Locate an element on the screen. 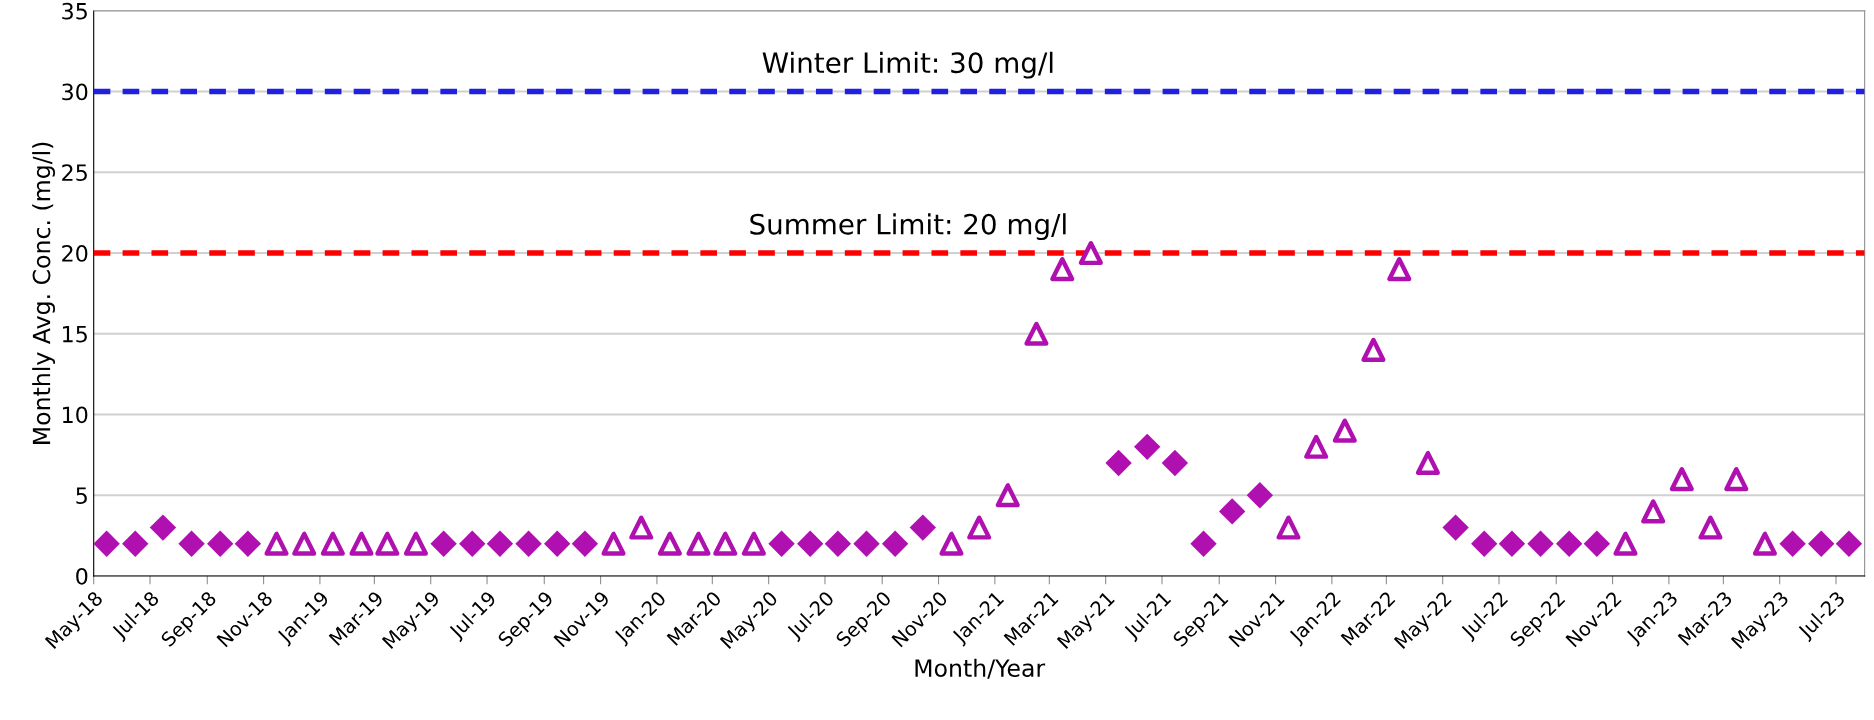 Image resolution: width=1874 pixels, height=720 pixels. y-tick-label: 25 is located at coordinates (74, 173).